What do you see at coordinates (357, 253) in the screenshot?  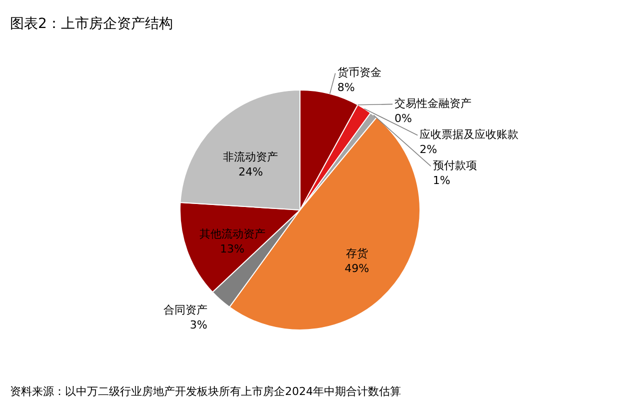 I see `slice-label: 存货` at bounding box center [357, 253].